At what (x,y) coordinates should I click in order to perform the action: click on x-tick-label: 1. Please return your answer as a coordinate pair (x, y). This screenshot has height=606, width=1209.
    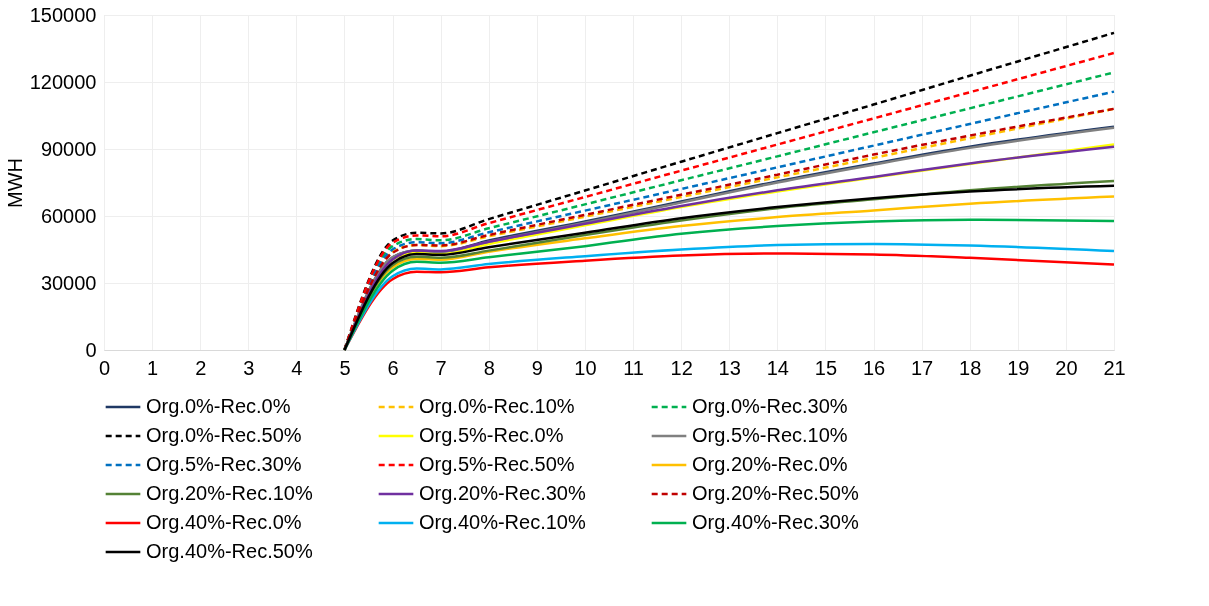
    Looking at the image, I should click on (153, 367).